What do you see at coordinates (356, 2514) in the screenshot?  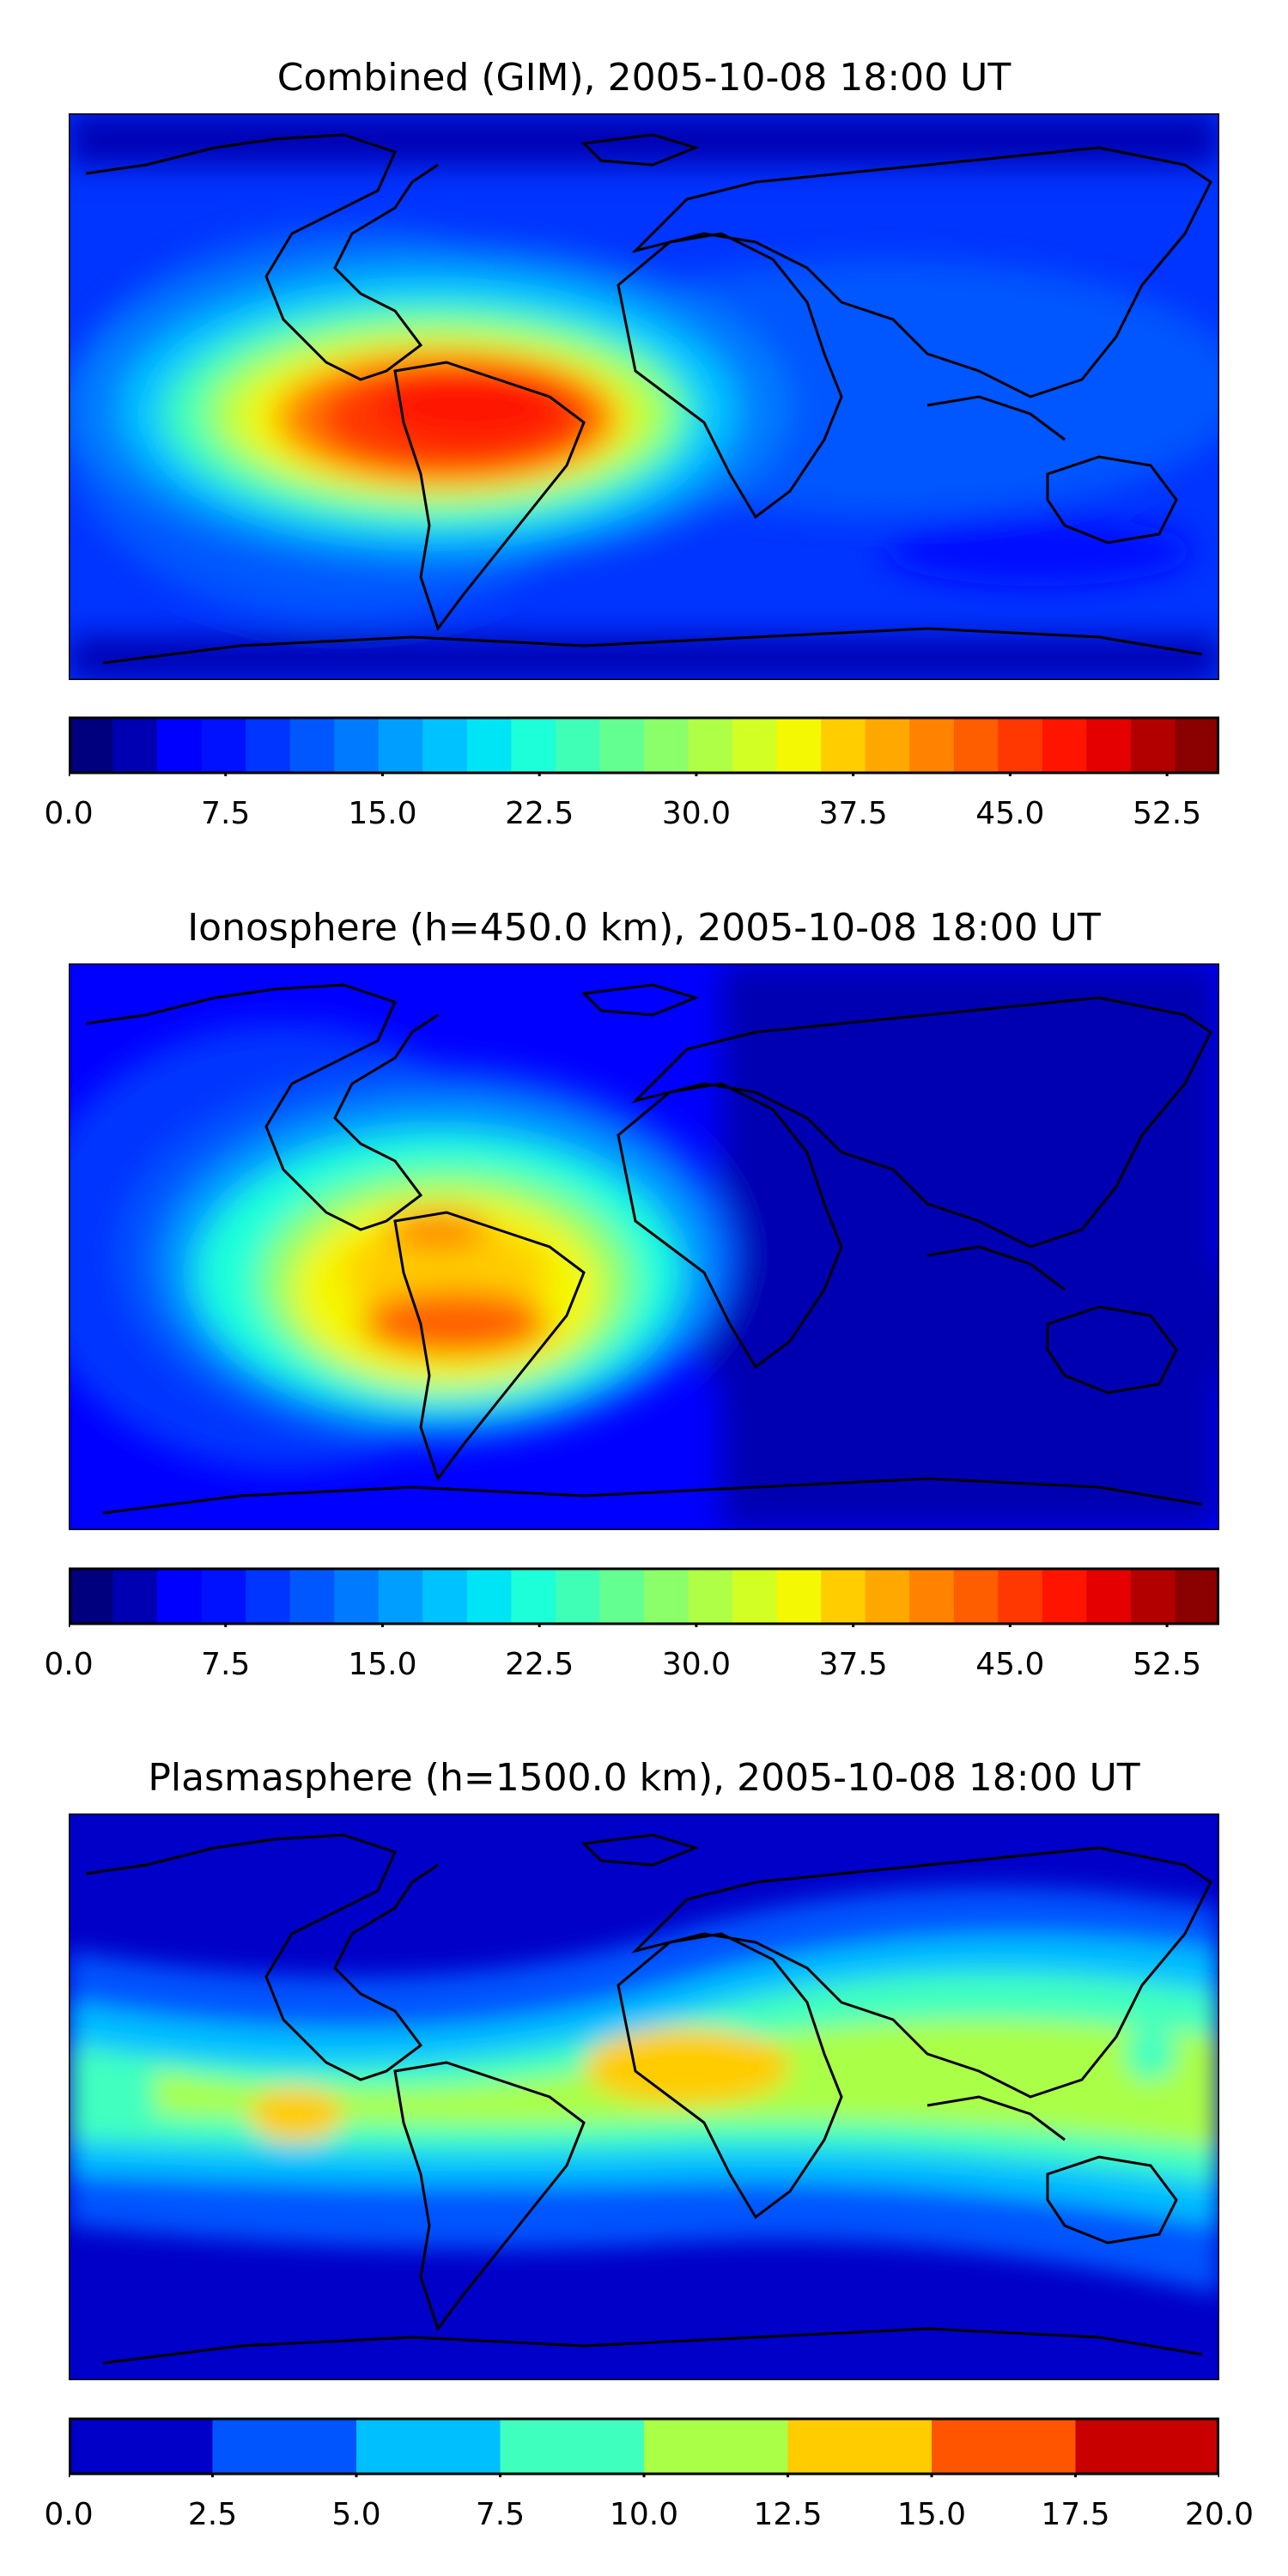 I see `colorbar-tick-label: 5.0` at bounding box center [356, 2514].